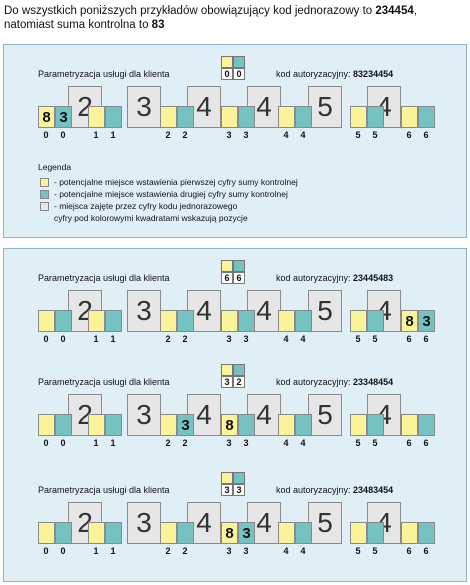 The width and height of the screenshot is (470, 585). What do you see at coordinates (415, 11) in the screenshot?
I see `intro-line1-suffix: ,` at bounding box center [415, 11].